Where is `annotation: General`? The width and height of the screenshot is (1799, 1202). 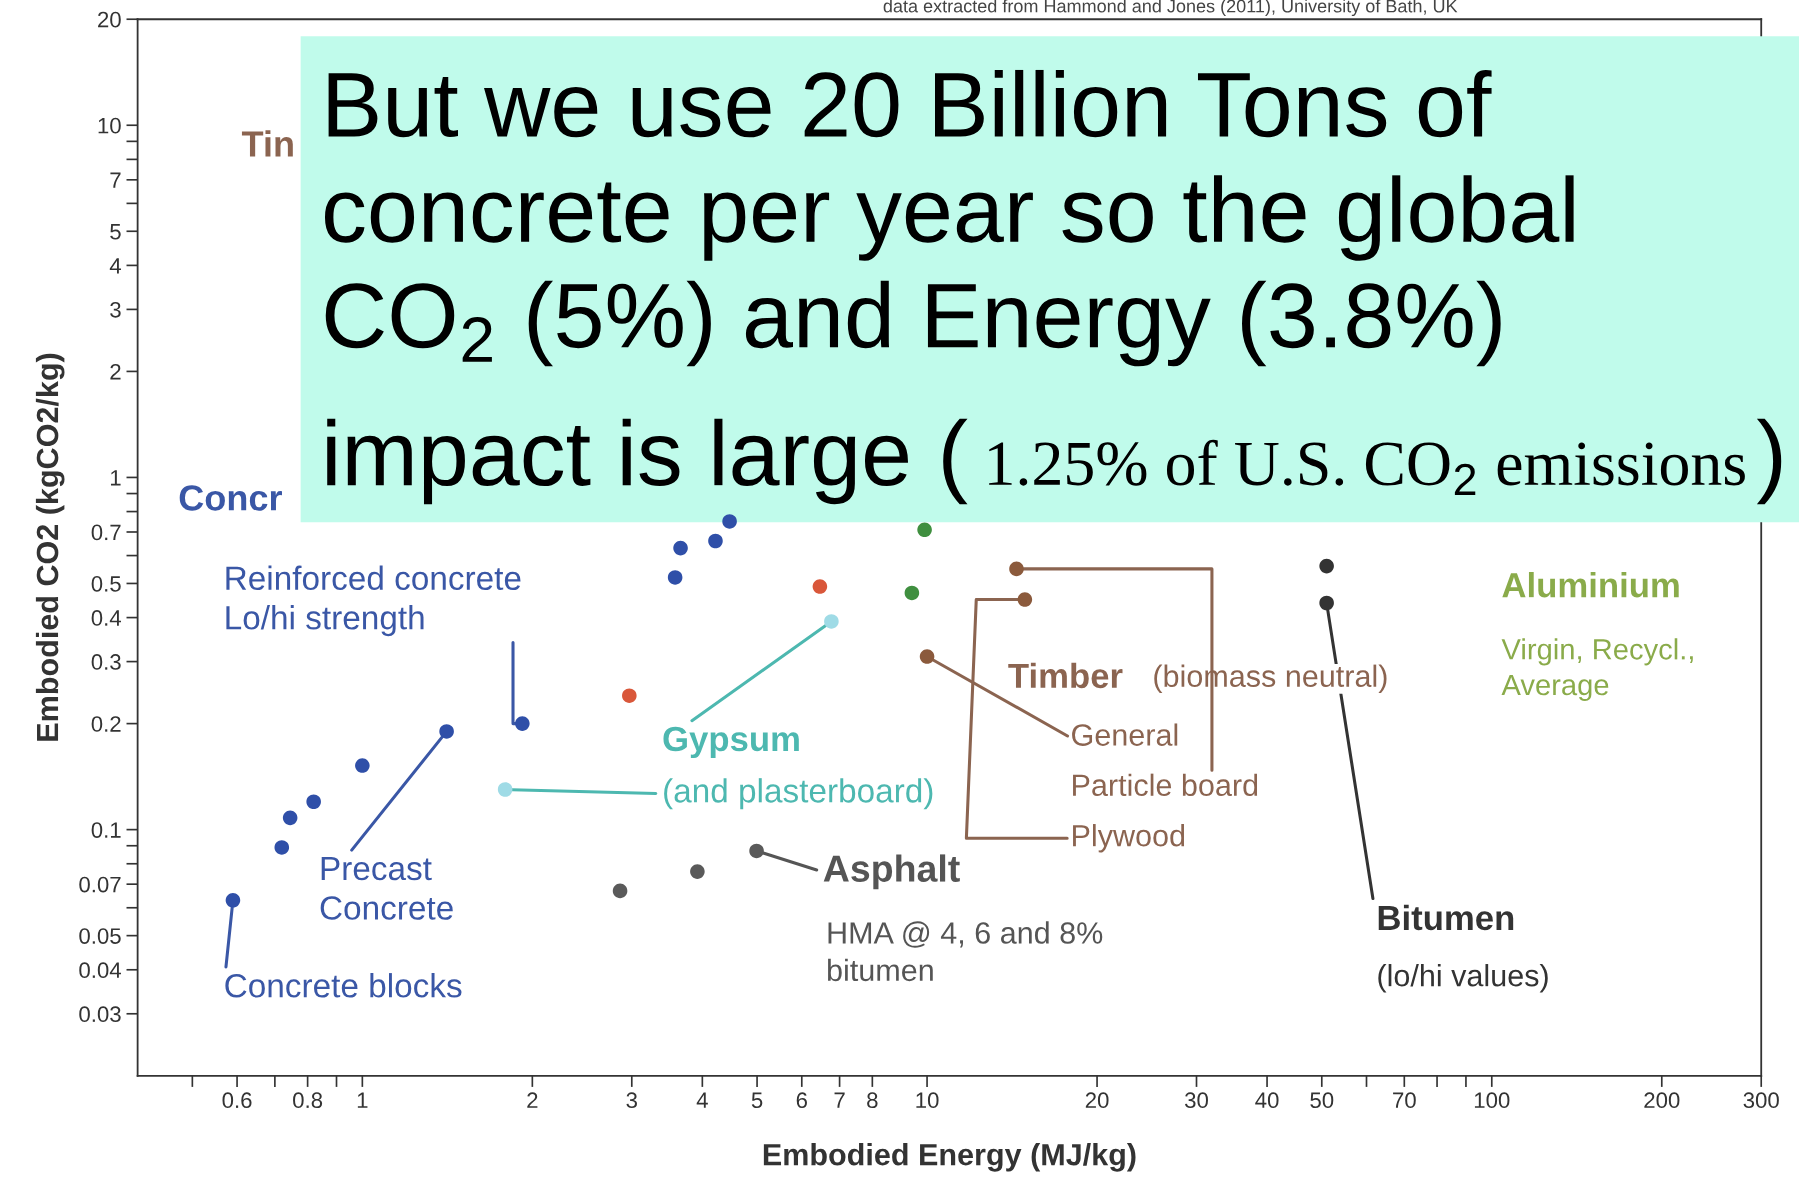
annotation: General is located at coordinates (1125, 734).